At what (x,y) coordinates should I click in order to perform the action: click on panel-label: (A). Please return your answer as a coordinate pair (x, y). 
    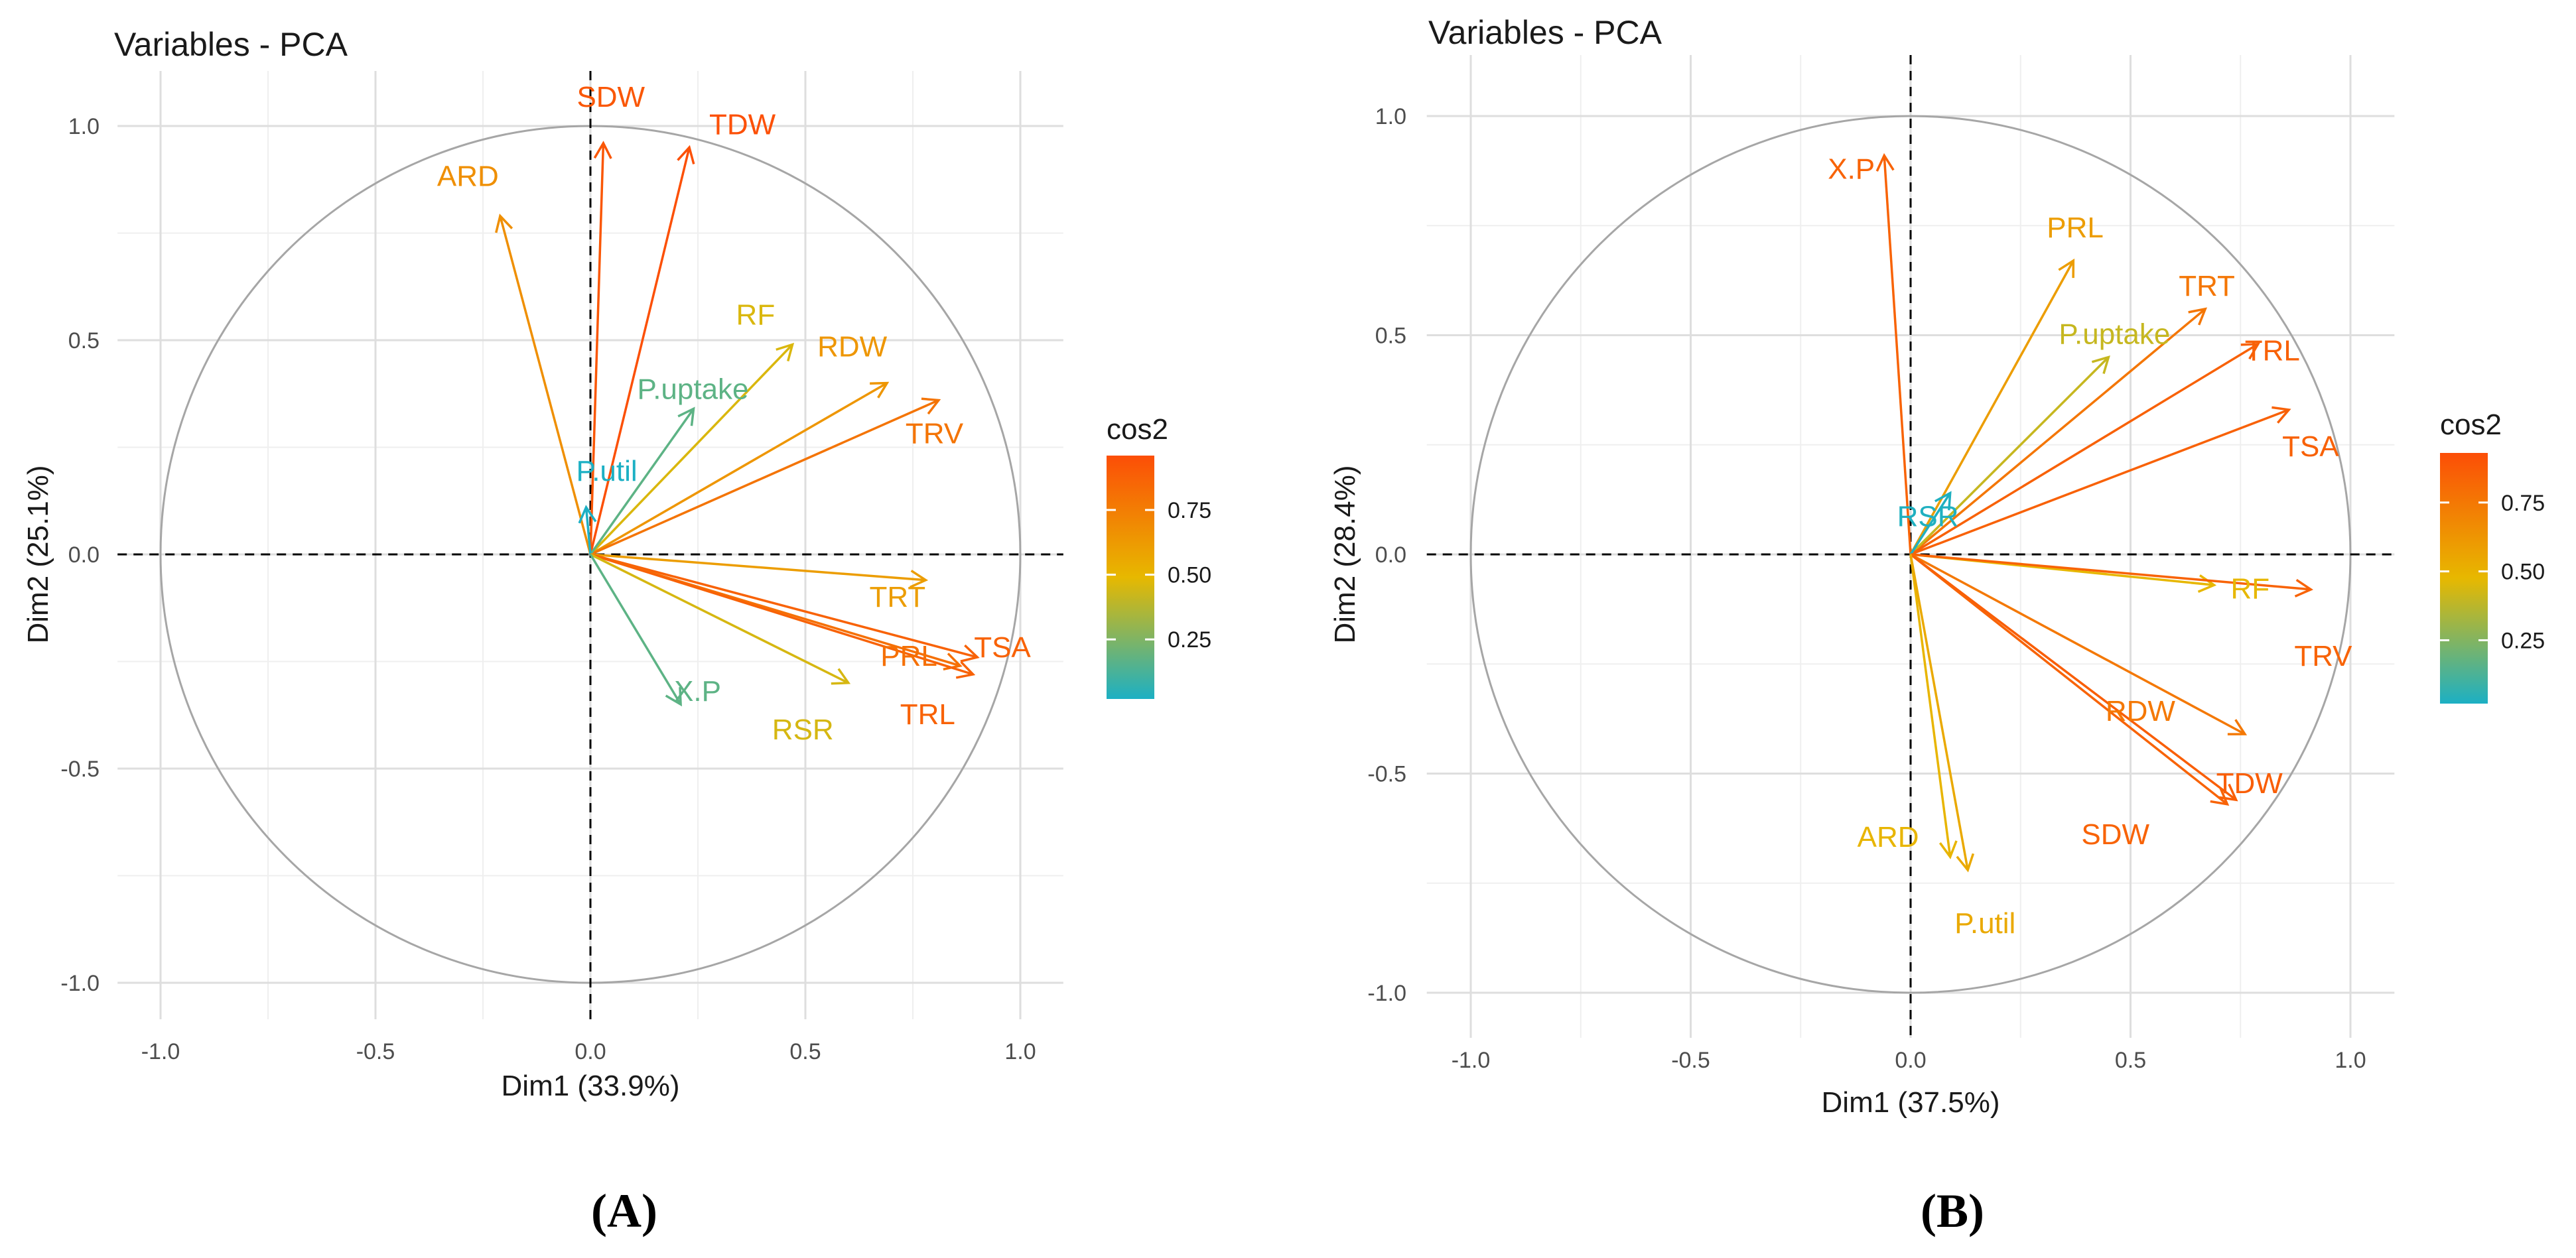
    Looking at the image, I should click on (624, 1210).